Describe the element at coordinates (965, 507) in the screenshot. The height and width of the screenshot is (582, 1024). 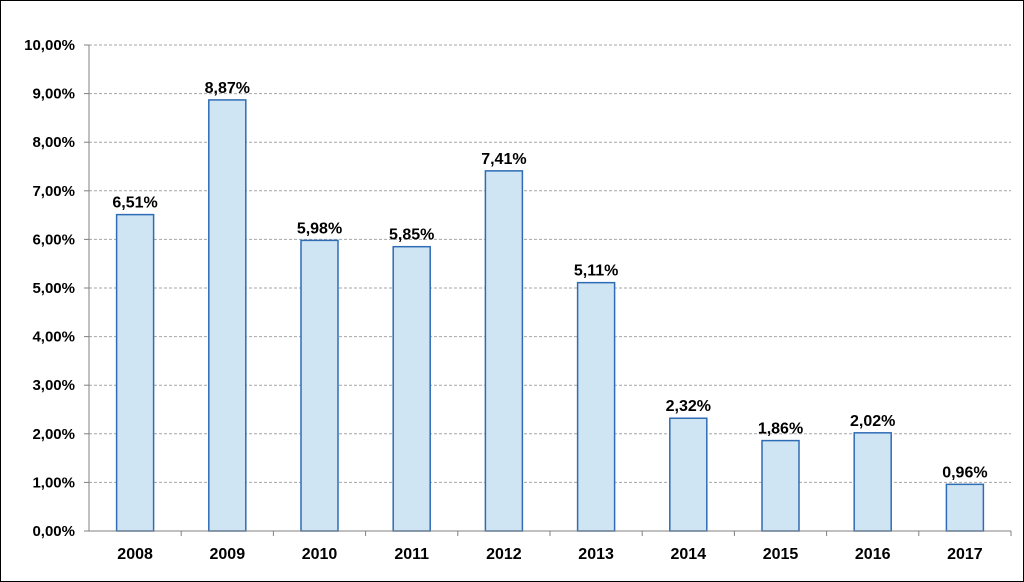
I see `bar-2017` at that location.